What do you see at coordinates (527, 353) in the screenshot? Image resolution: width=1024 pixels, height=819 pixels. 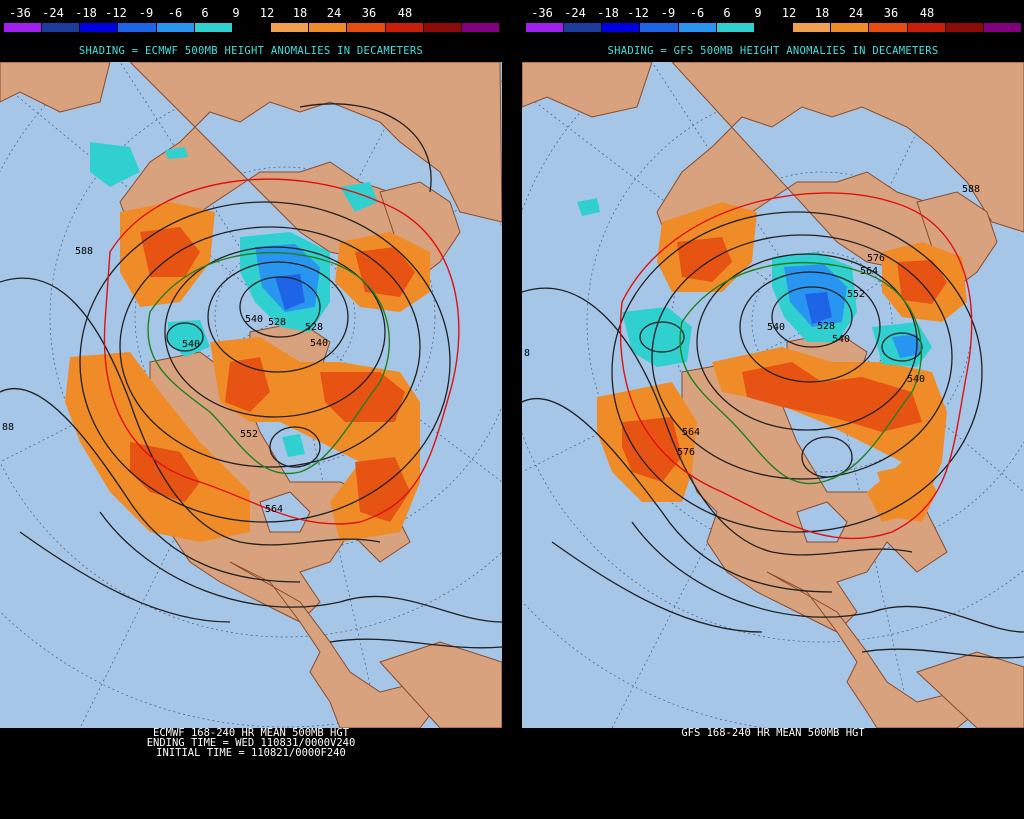 I see `contour-label: 8` at bounding box center [527, 353].